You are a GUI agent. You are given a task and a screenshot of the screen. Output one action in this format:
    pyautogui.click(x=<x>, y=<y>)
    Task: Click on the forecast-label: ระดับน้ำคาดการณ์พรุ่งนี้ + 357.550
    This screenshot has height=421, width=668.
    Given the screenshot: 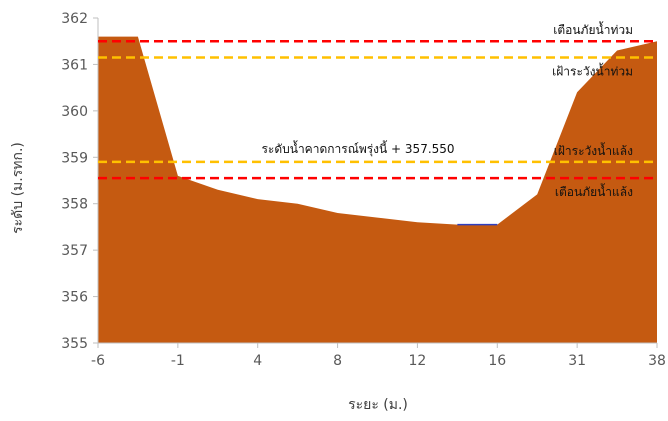 What is the action you would take?
    pyautogui.click(x=357, y=148)
    